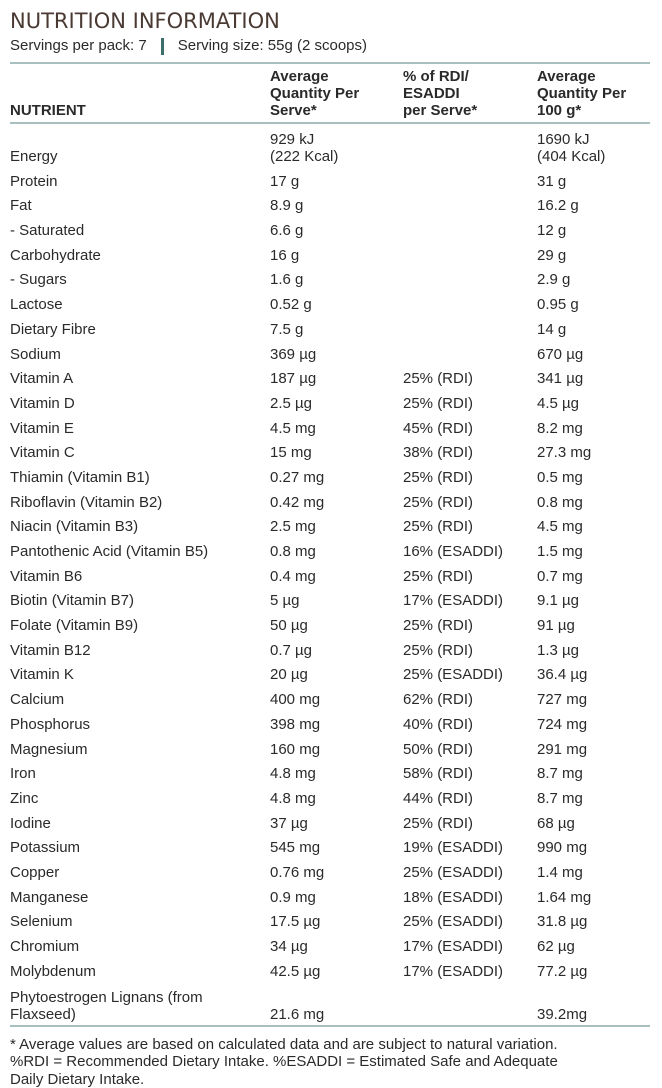  Describe the element at coordinates (330, 846) in the screenshot. I see `table-row: Potassium 545 mg 19% (ESADDI) 990 mg` at that location.